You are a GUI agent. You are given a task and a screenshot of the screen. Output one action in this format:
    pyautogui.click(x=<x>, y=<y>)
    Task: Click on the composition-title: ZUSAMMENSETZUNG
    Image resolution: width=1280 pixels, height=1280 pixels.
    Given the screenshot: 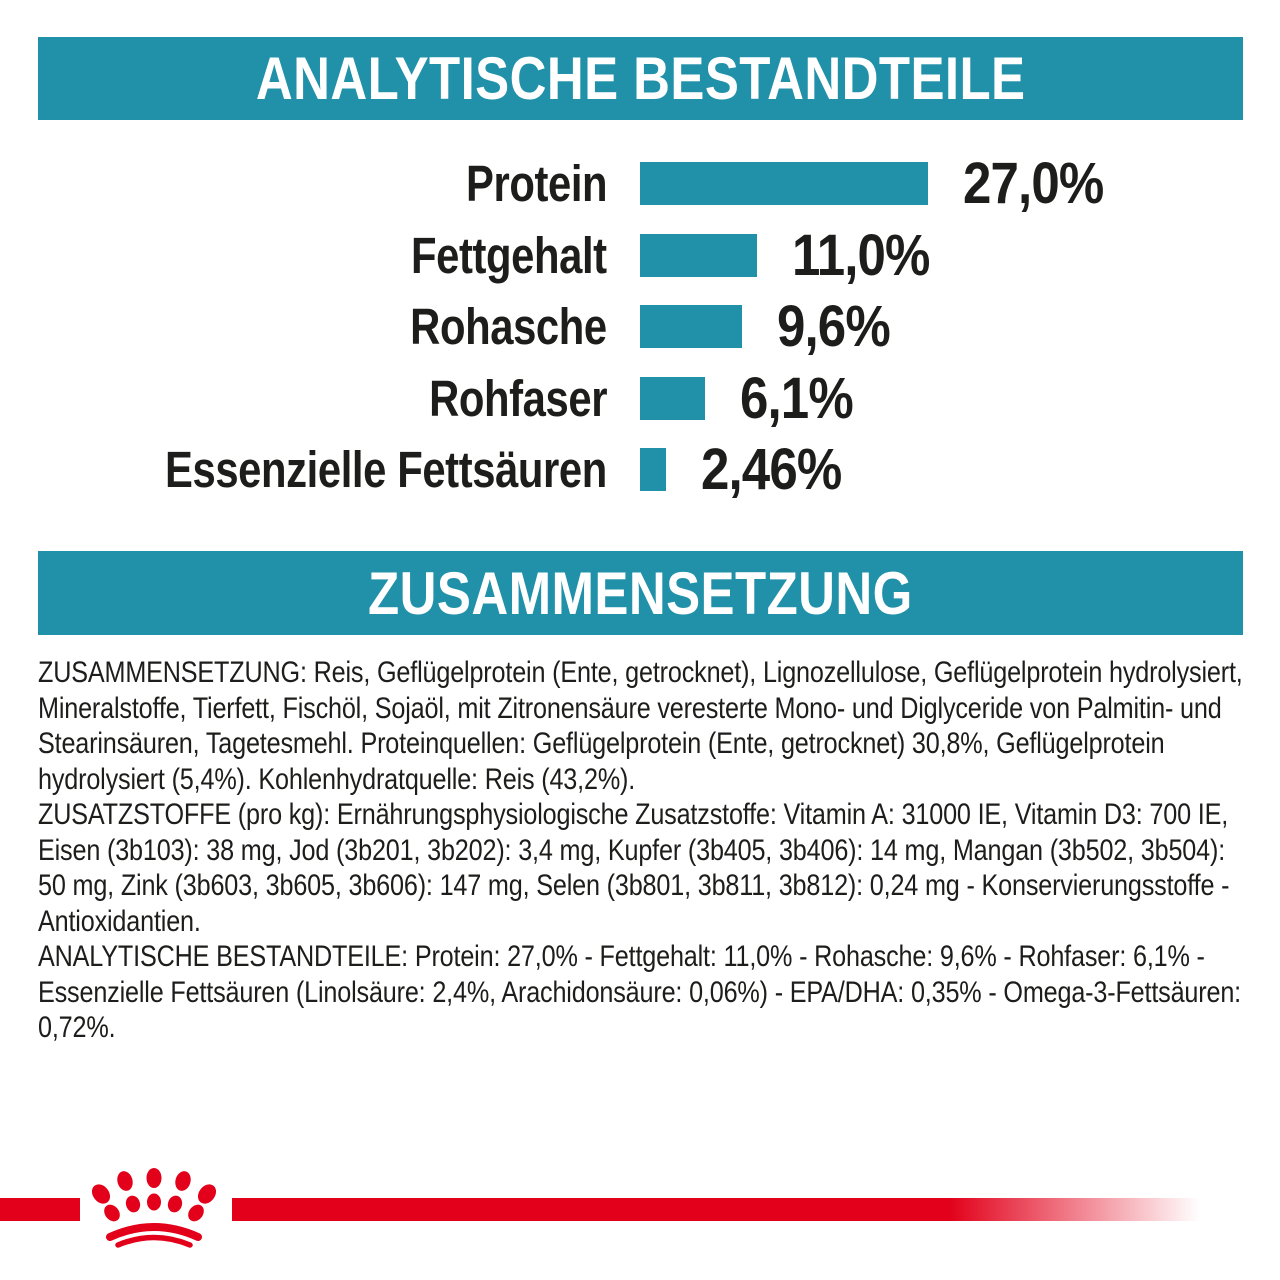 What is the action you would take?
    pyautogui.click(x=640, y=593)
    